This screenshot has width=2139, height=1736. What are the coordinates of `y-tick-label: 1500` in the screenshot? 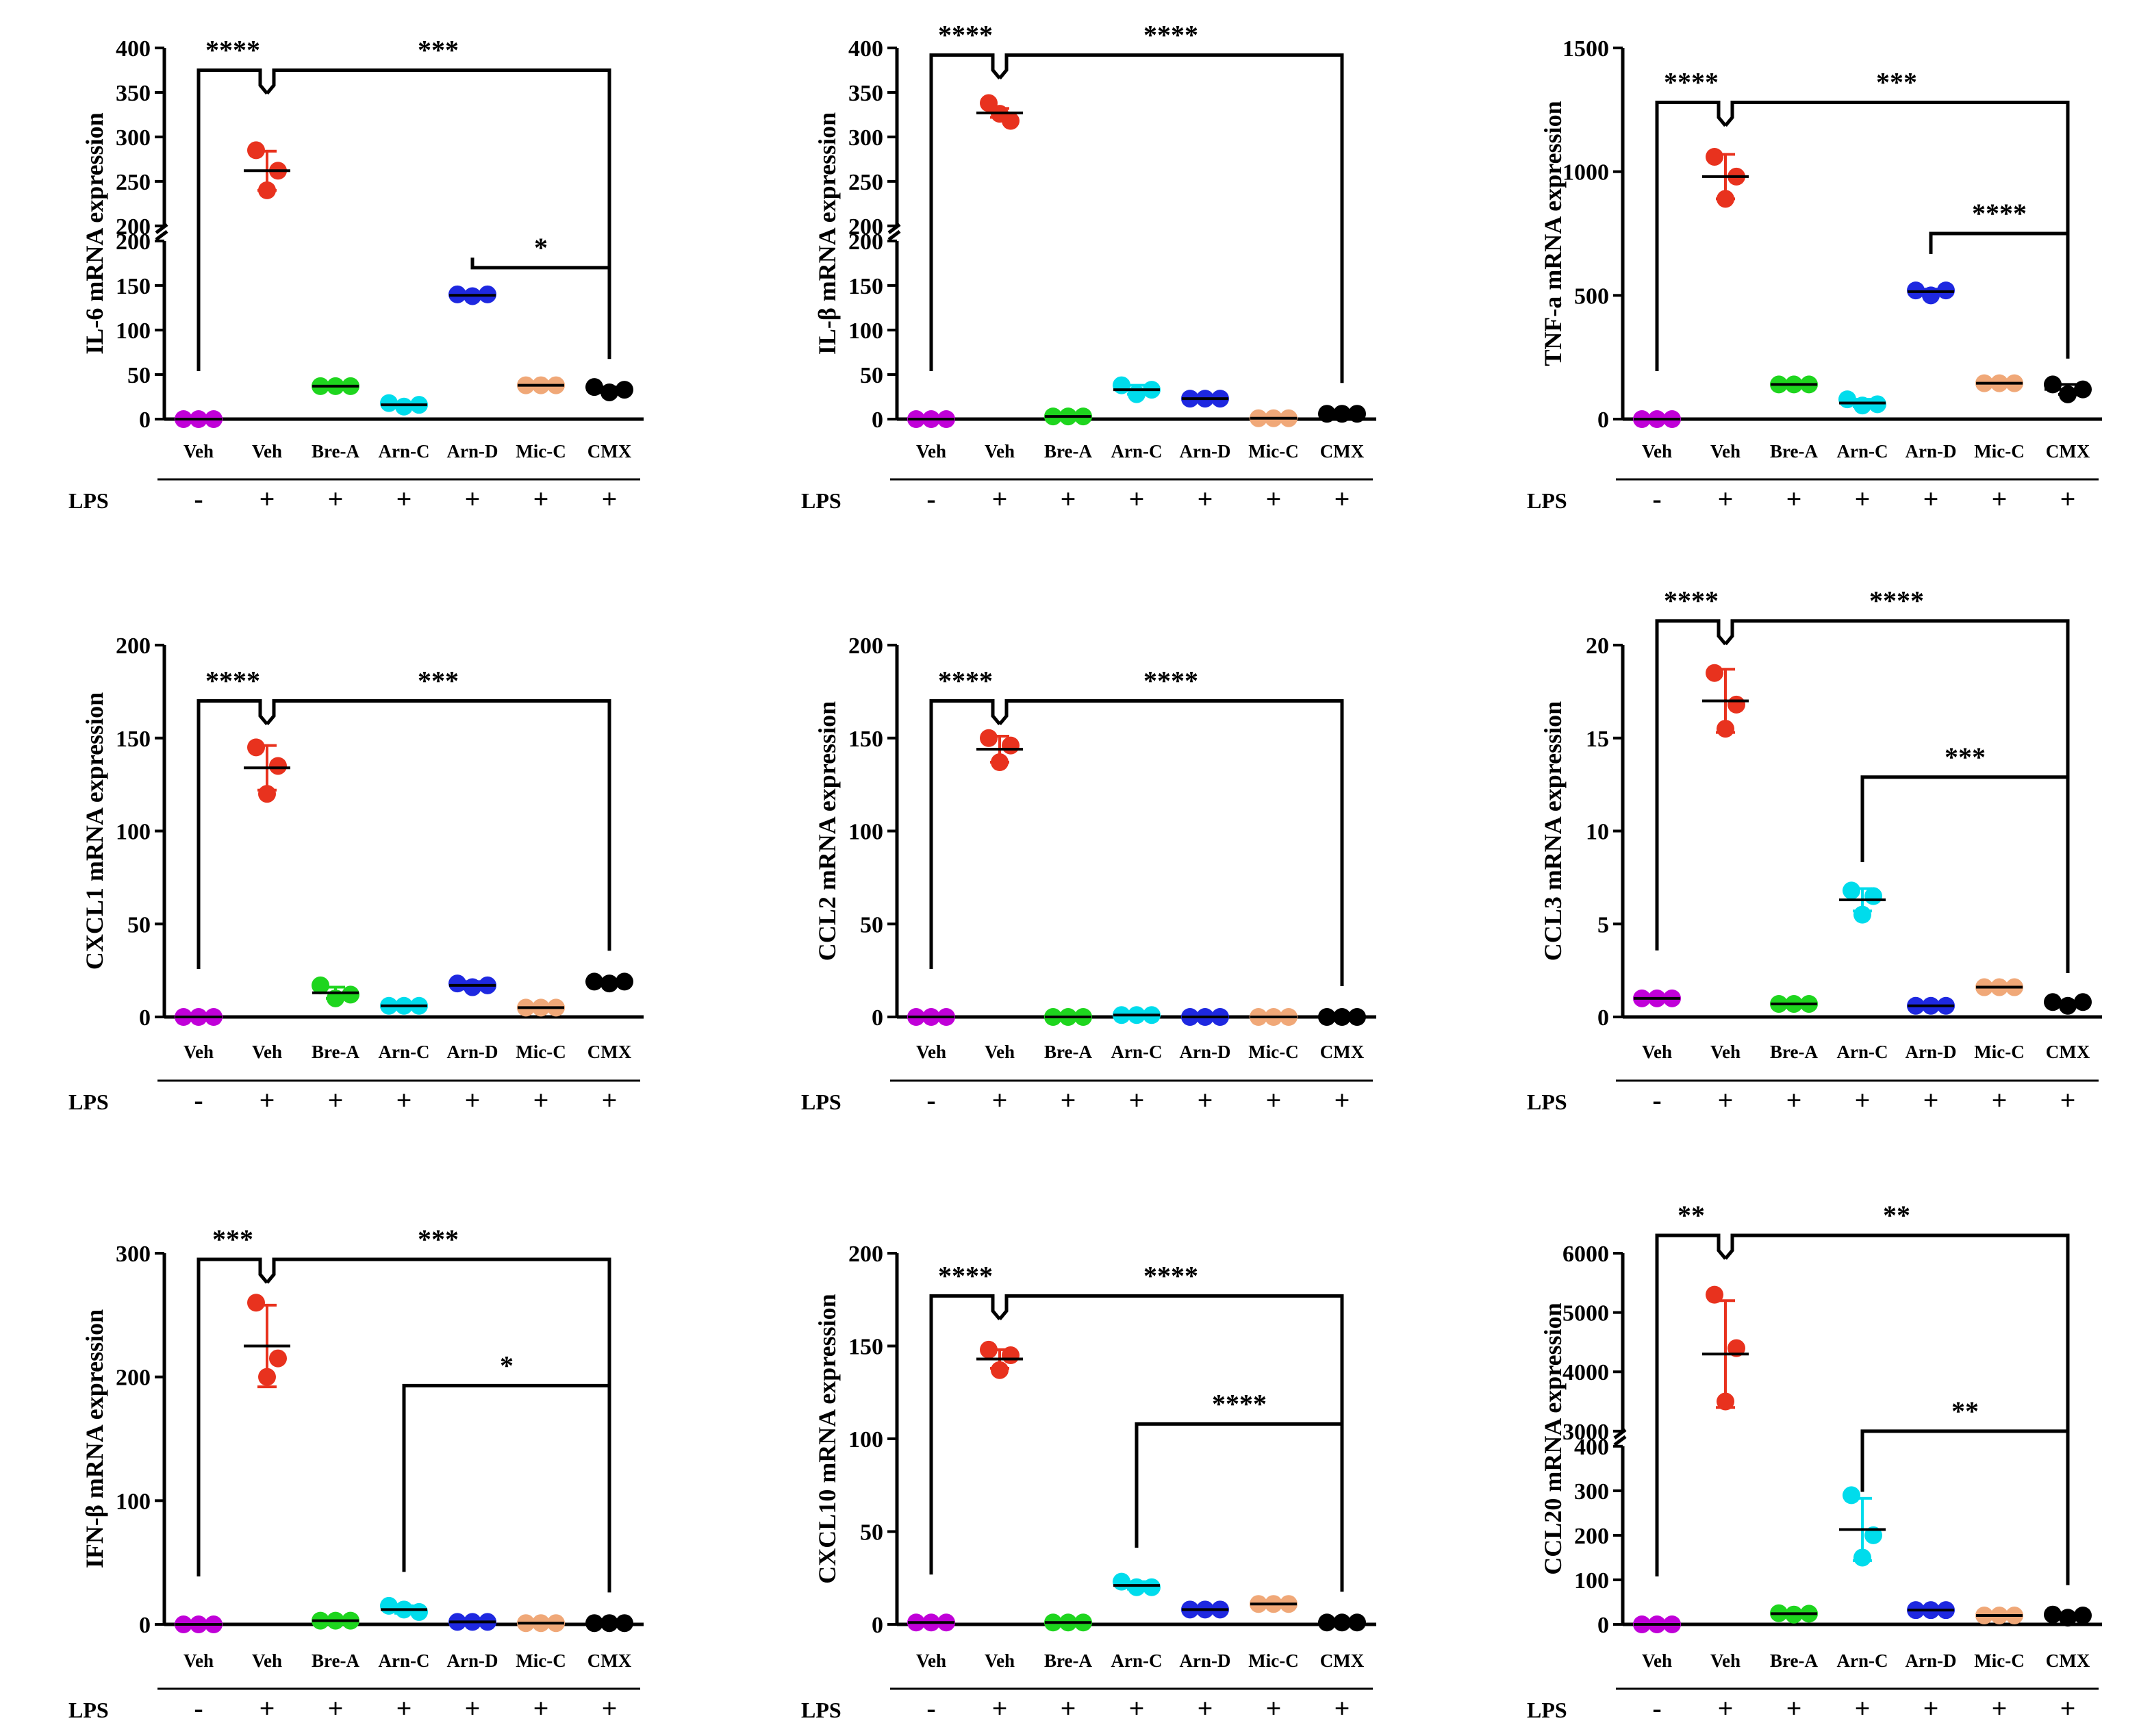 It's located at (1585, 49).